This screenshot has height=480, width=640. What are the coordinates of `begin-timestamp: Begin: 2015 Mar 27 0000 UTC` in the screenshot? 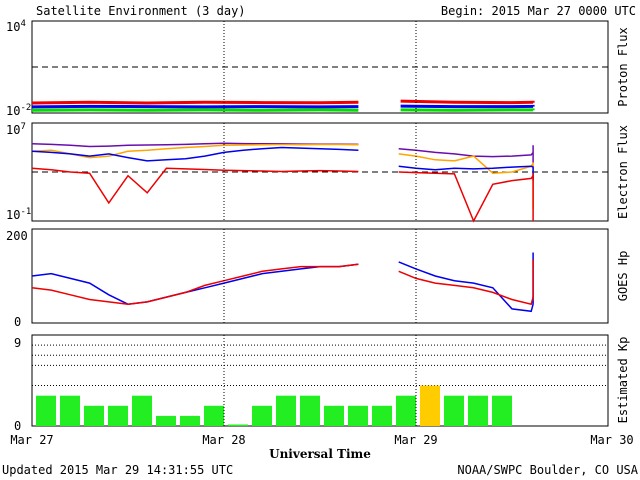 It's located at (538, 11).